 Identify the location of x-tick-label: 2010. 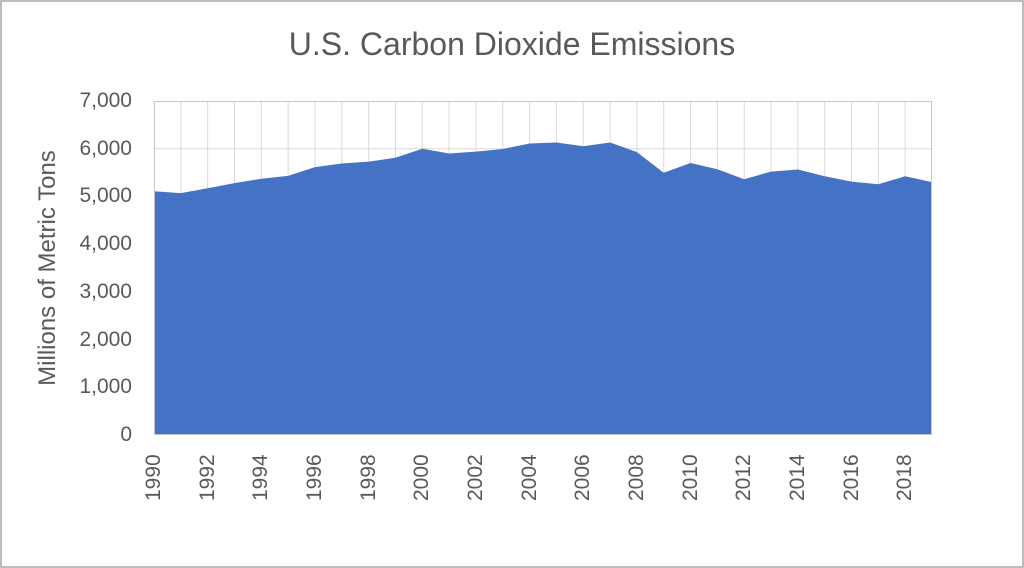
(690, 477).